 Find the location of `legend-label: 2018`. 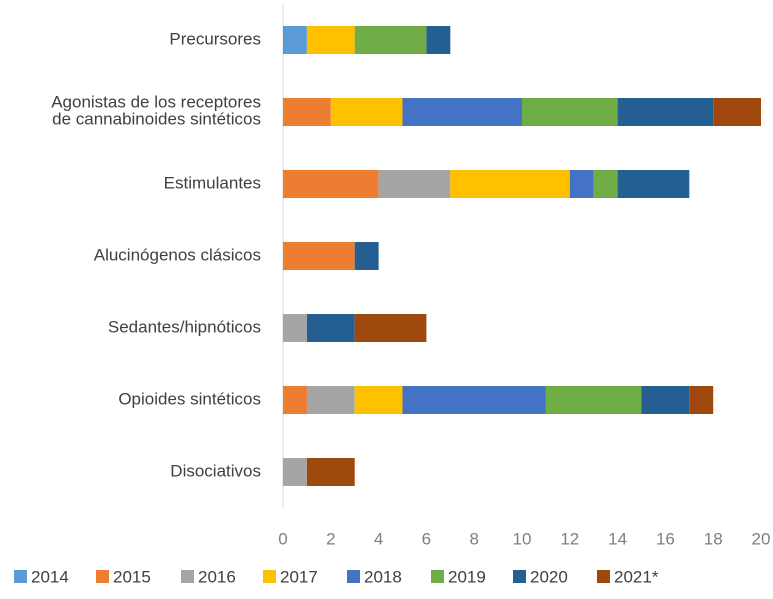

legend-label: 2018 is located at coordinates (383, 576).